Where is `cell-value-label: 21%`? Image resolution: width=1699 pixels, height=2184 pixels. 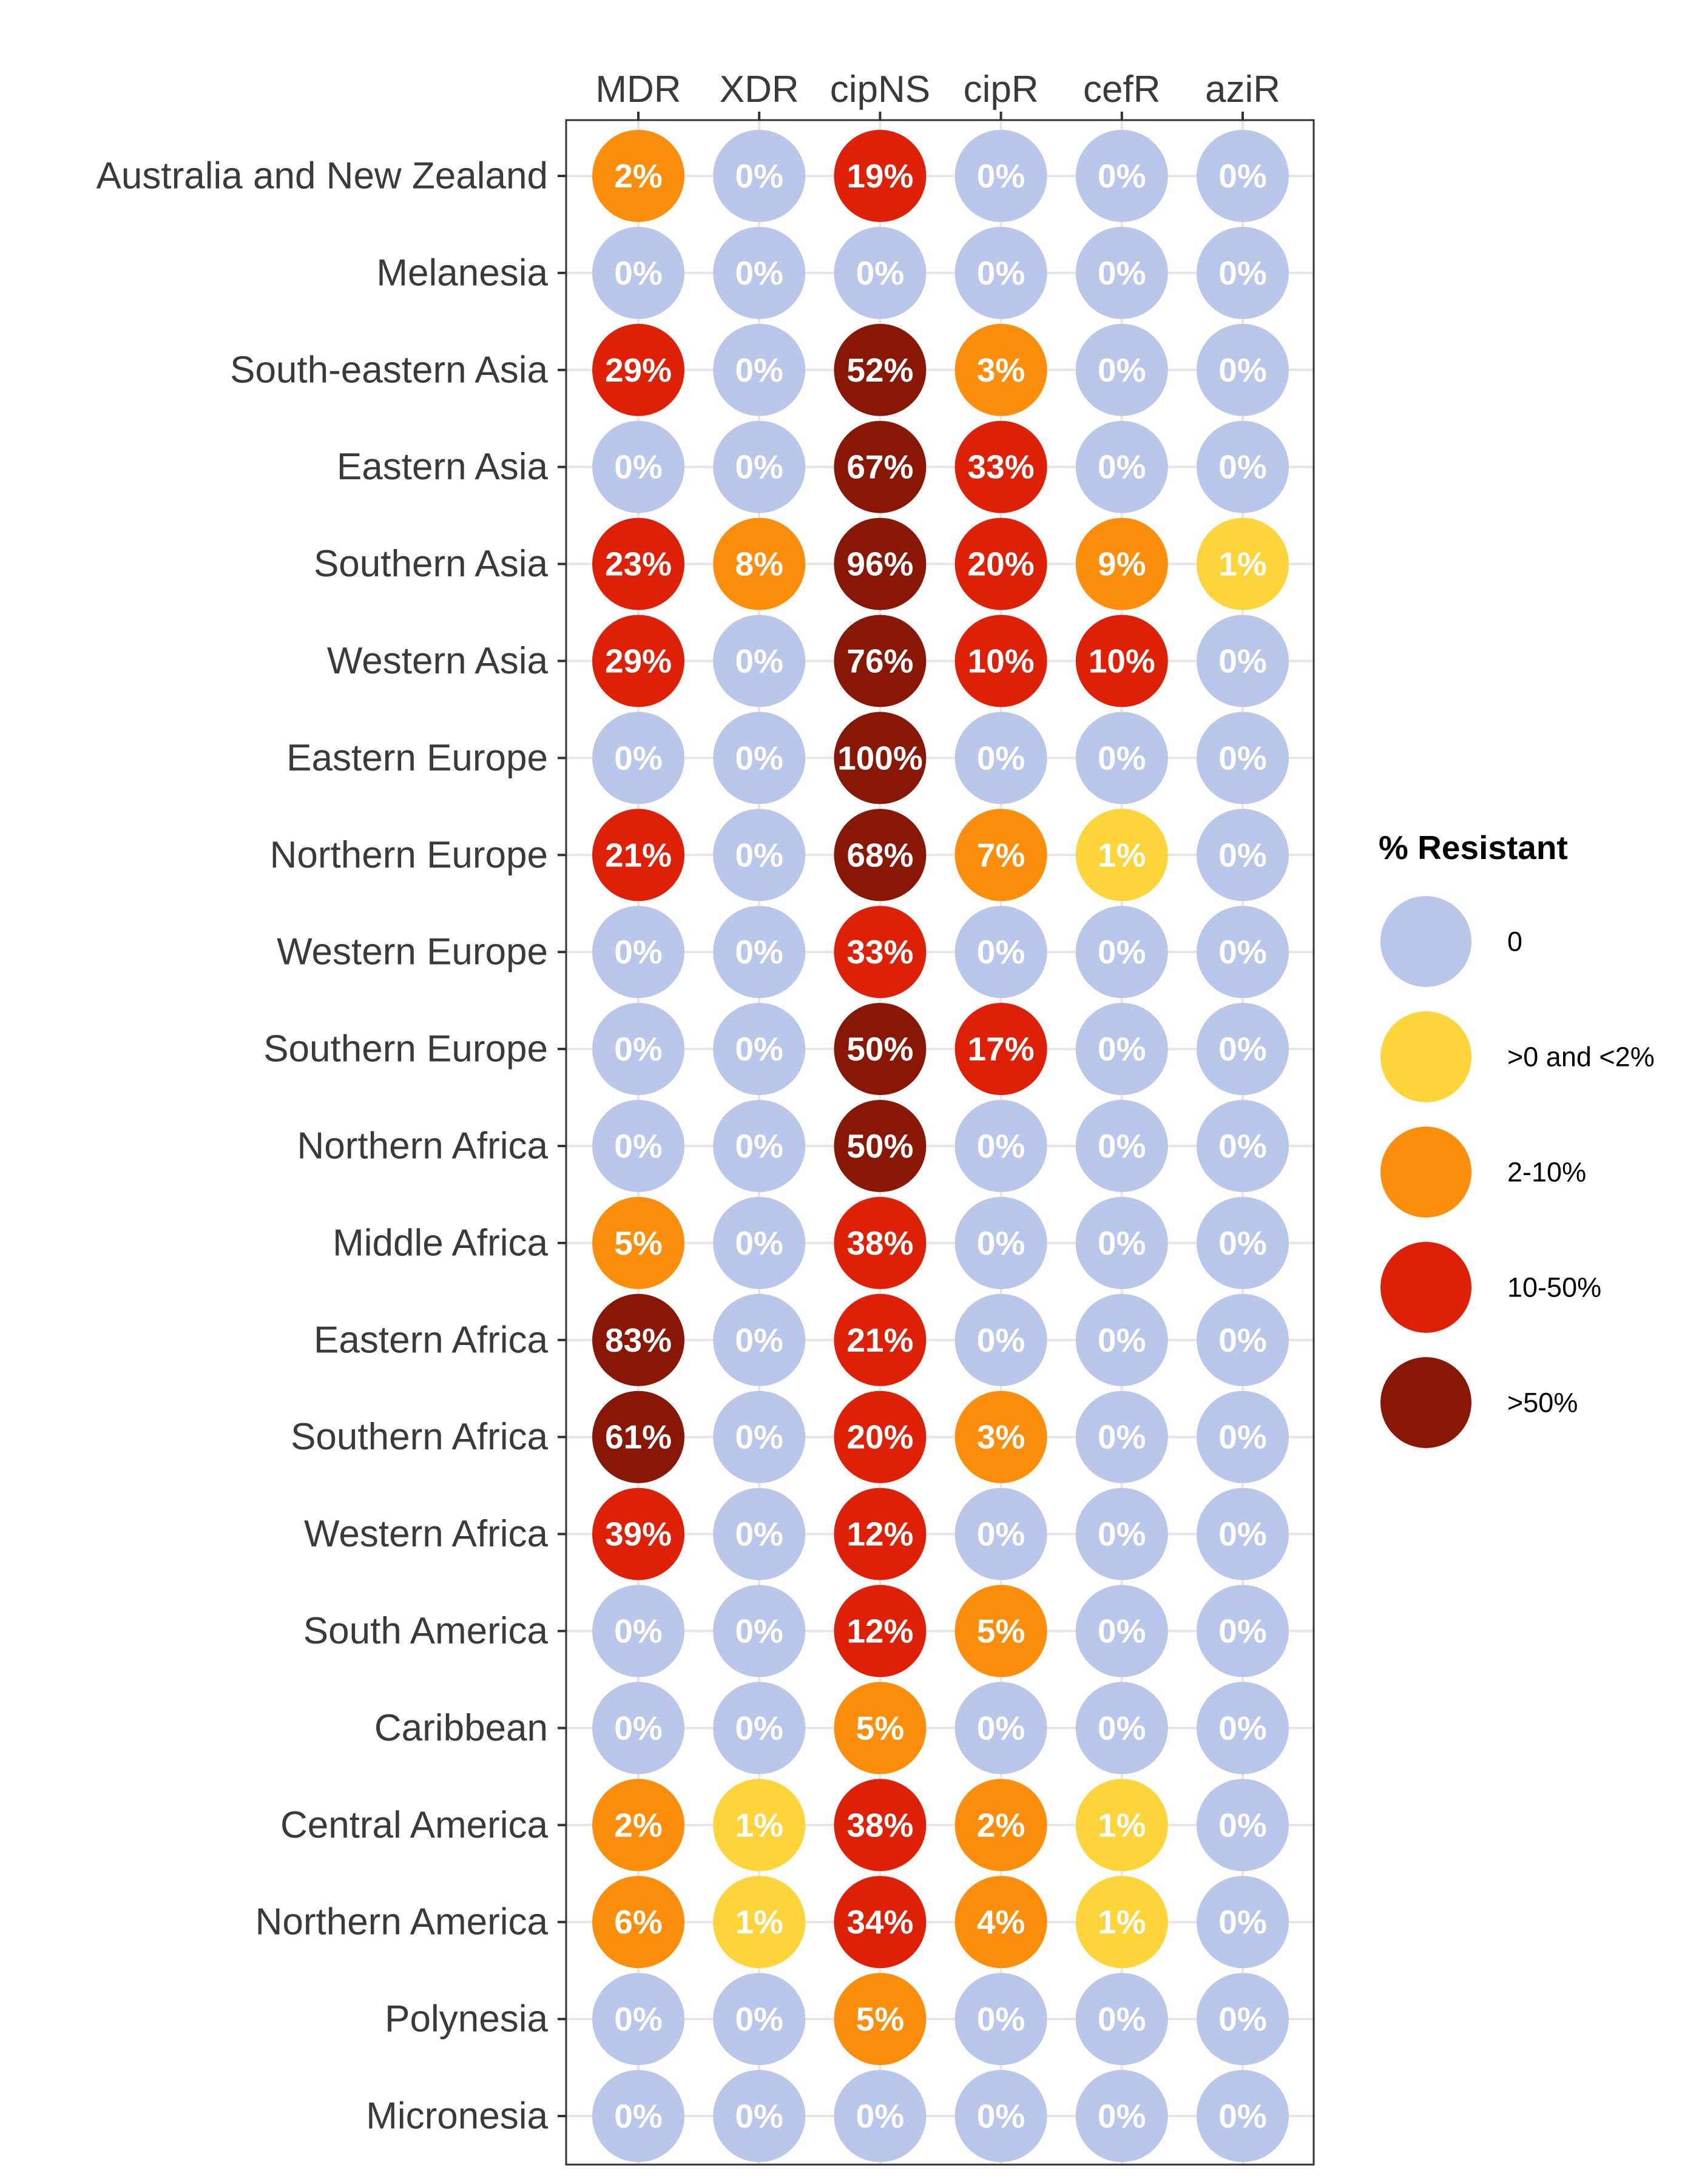 cell-value-label: 21% is located at coordinates (879, 1340).